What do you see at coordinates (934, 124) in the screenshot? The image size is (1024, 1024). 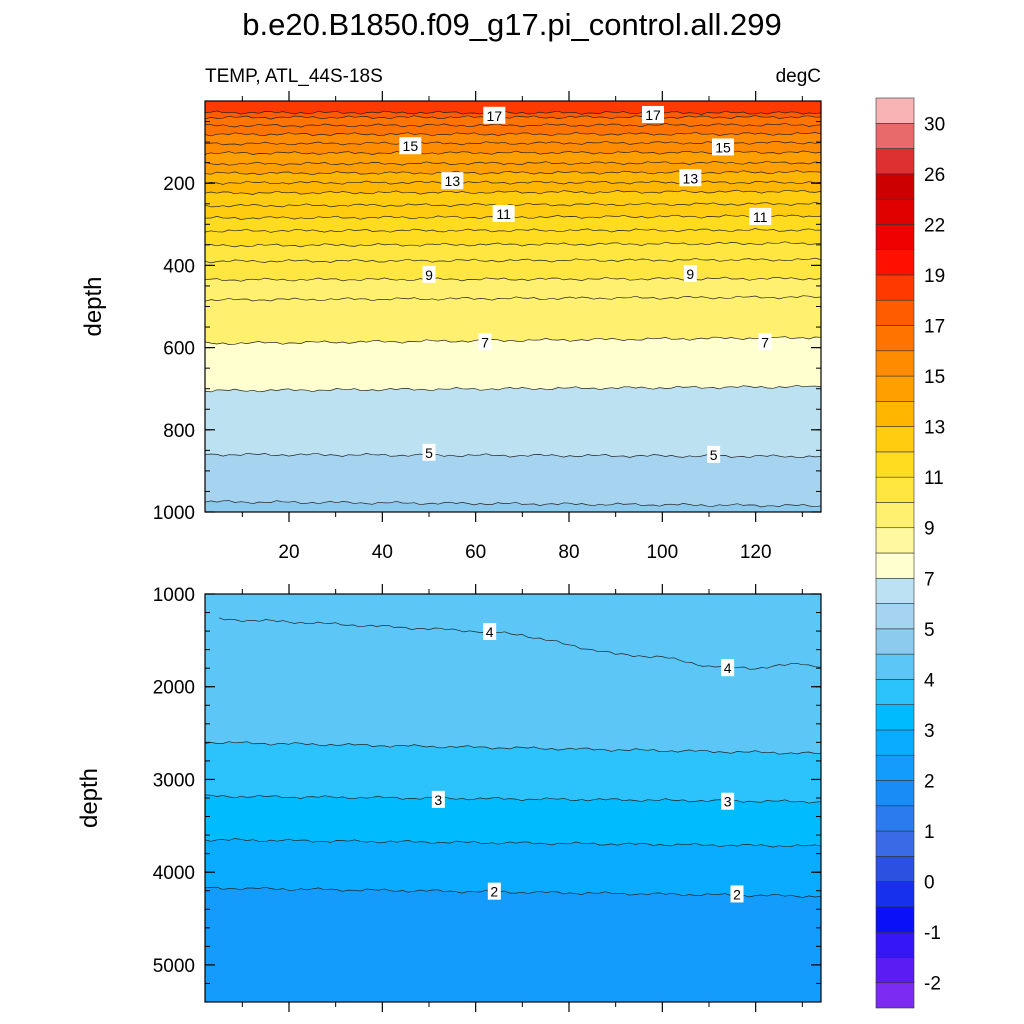 I see `colorbar-label: 30` at bounding box center [934, 124].